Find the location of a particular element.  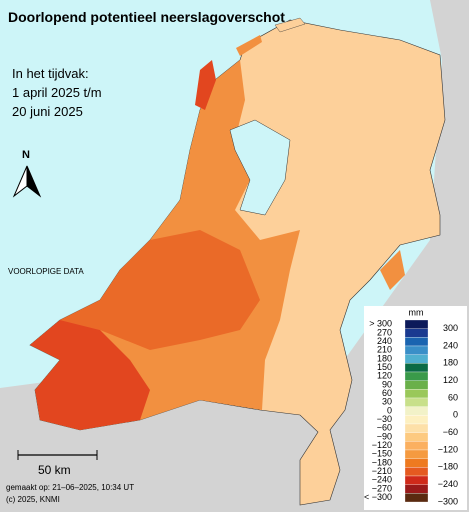

legend-label: −300 is located at coordinates (448, 501).